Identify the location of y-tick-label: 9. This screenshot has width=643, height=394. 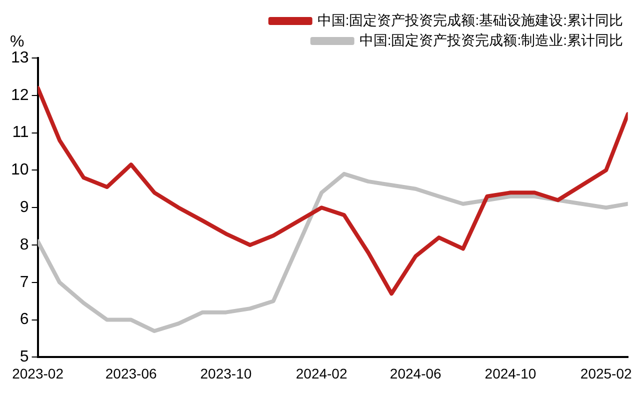
(24, 207).